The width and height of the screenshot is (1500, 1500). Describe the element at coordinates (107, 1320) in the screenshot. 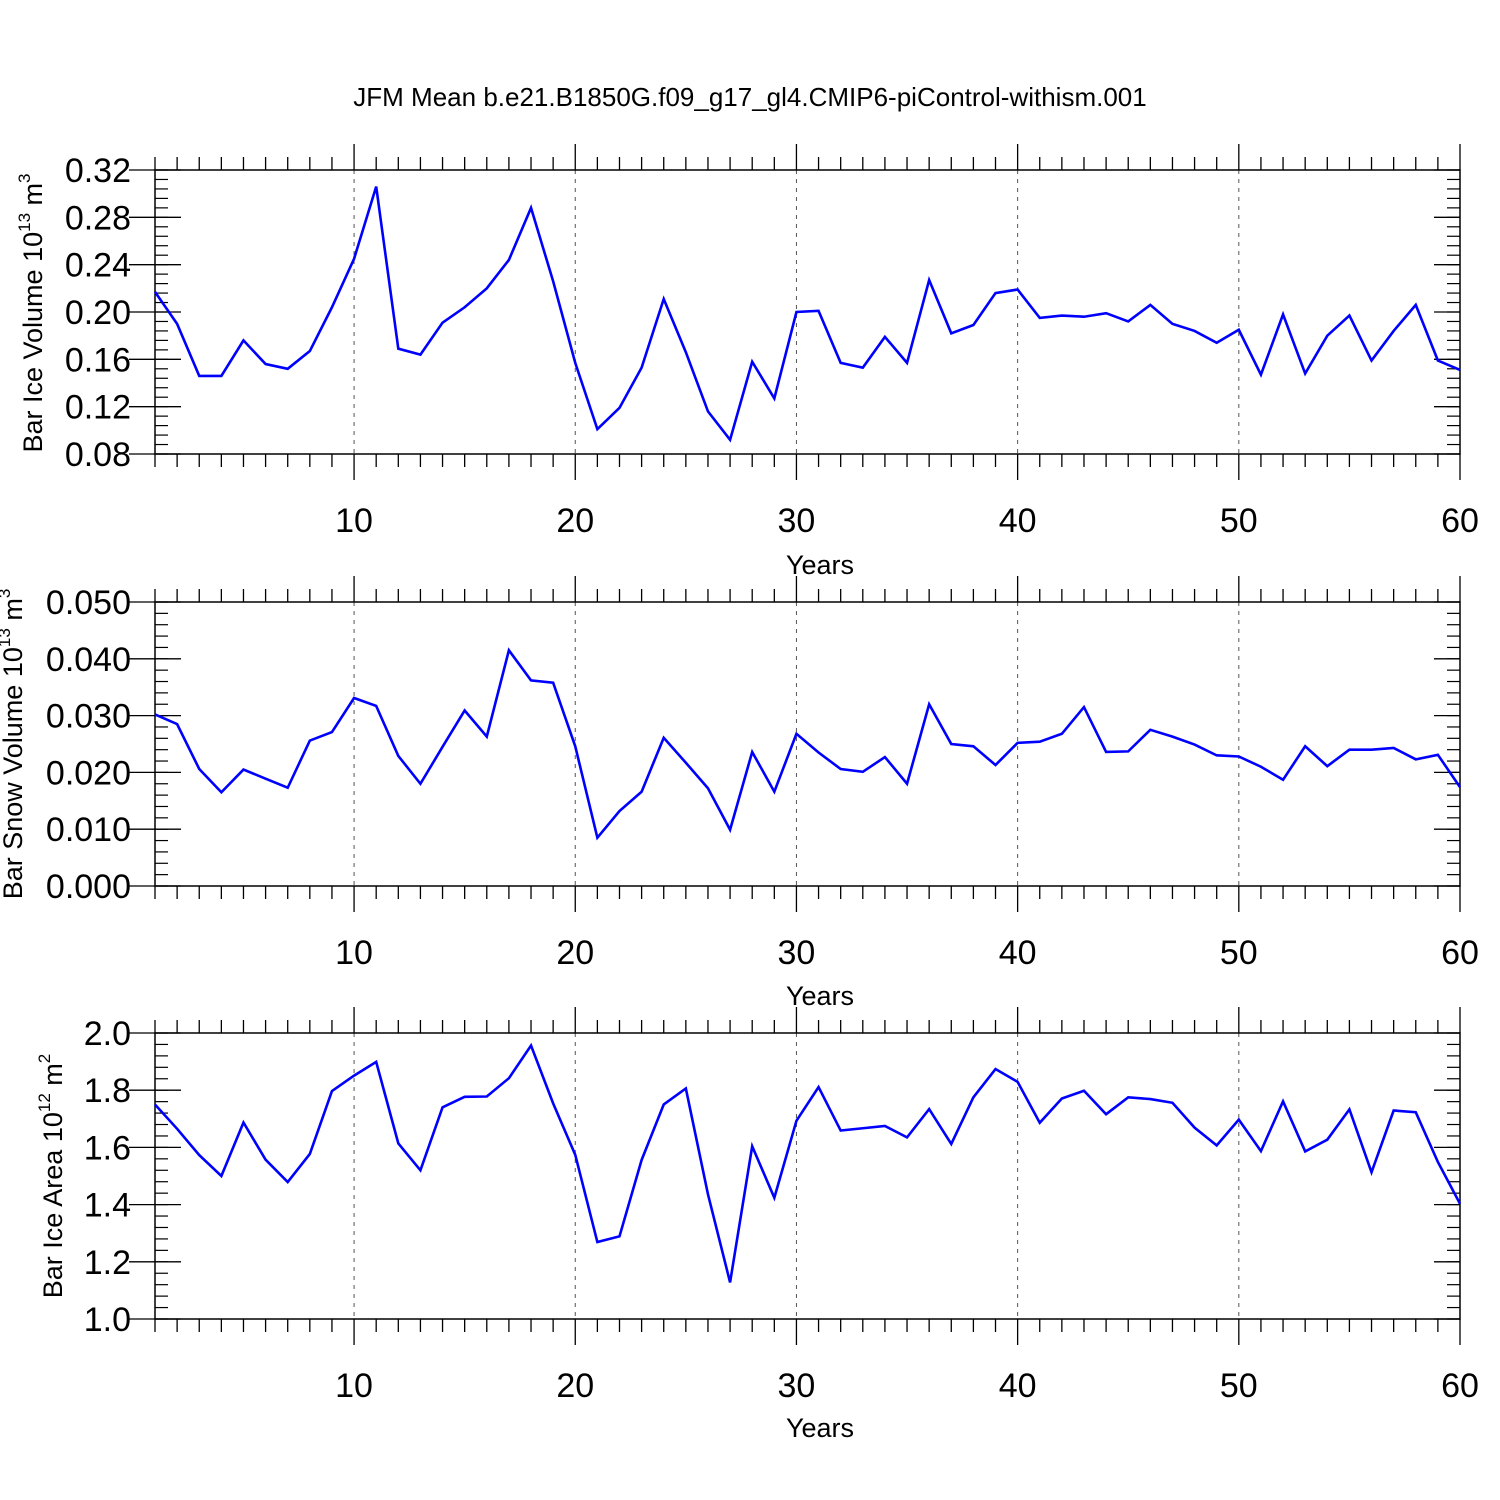

I see `y-tick-label: 1.0` at that location.